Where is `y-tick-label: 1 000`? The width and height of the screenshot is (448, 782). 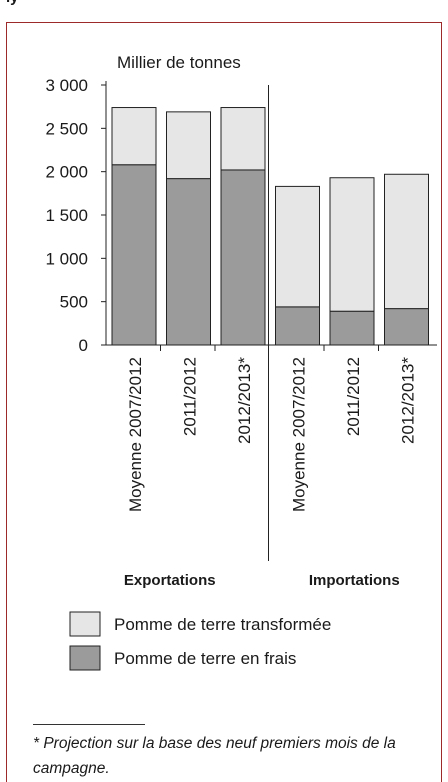 y-tick-label: 1 000 is located at coordinates (66, 258).